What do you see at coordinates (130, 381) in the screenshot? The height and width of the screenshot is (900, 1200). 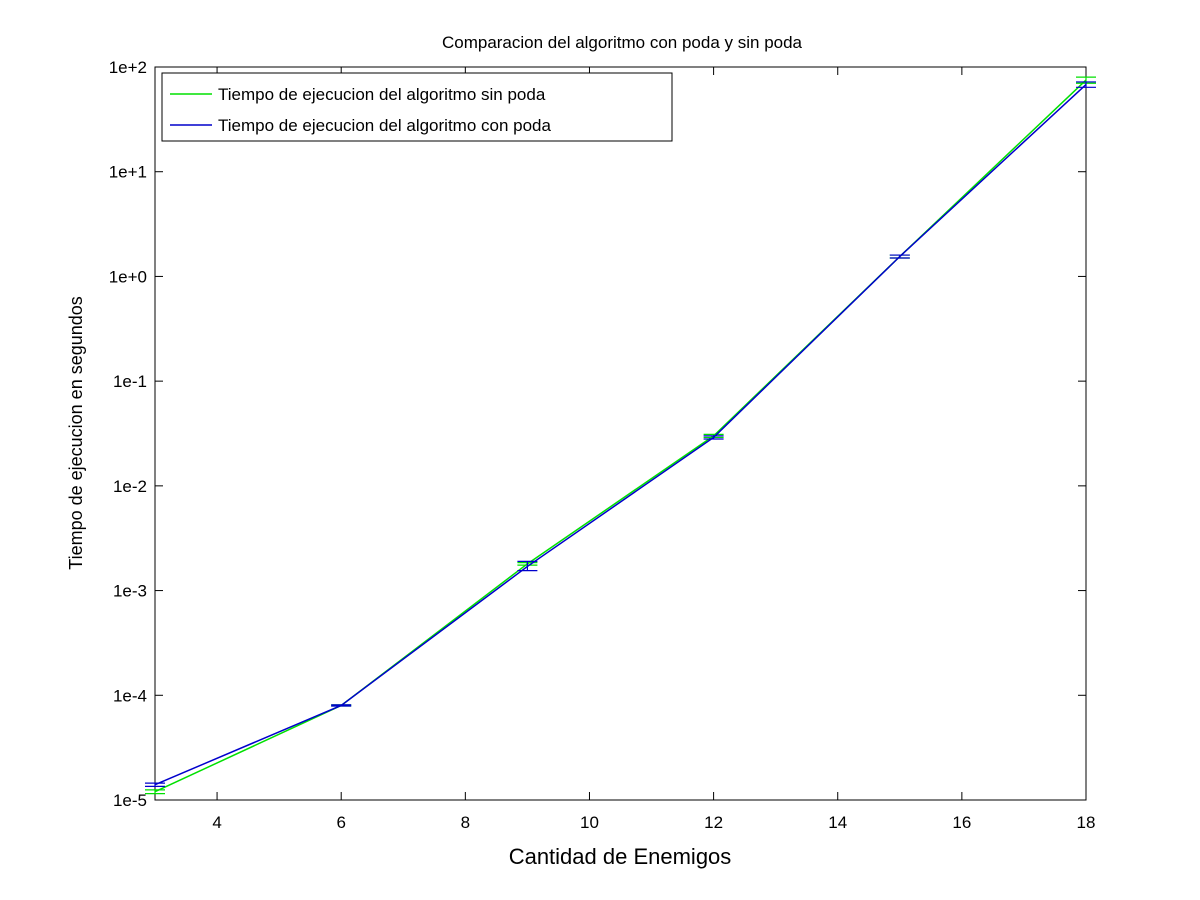 I see `y-tick-label: 1e-1` at bounding box center [130, 381].